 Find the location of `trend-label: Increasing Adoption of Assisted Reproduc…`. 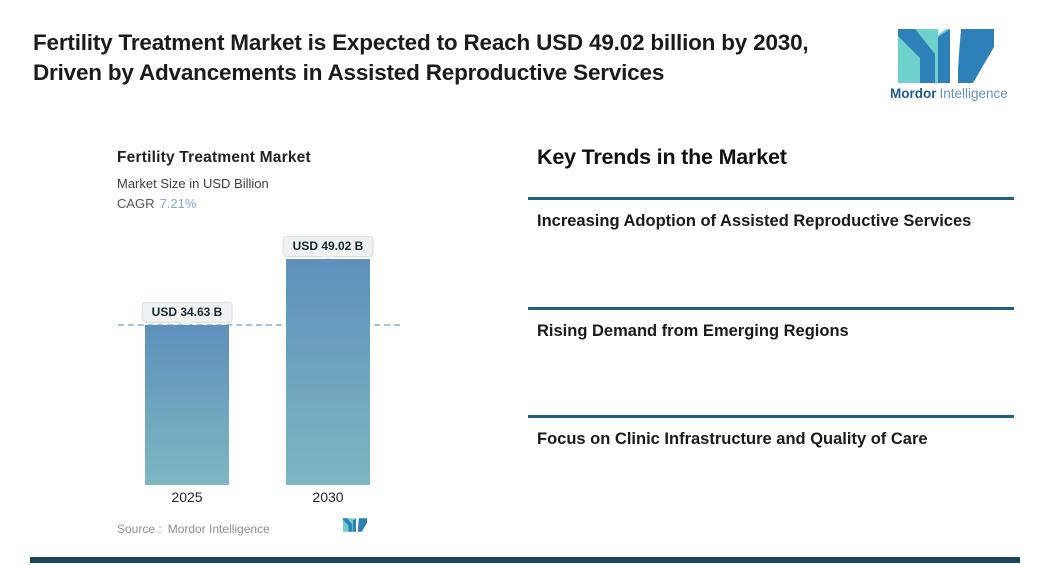

trend-label: Increasing Adoption of Assisted Reproduc… is located at coordinates (754, 221).